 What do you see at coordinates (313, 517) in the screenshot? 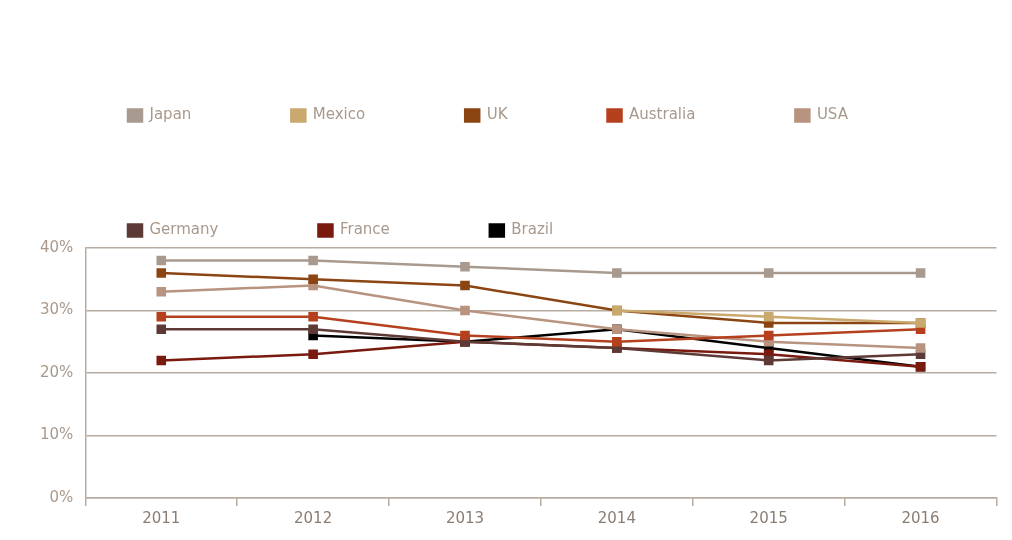
I see `x-tick-label: 2012` at bounding box center [313, 517].